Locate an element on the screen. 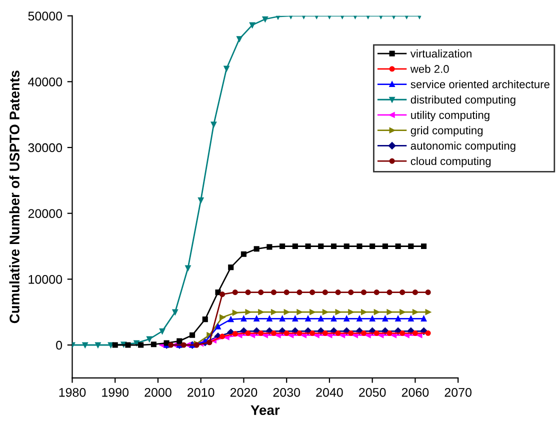  y-tick-label: 40000 is located at coordinates (45, 81).